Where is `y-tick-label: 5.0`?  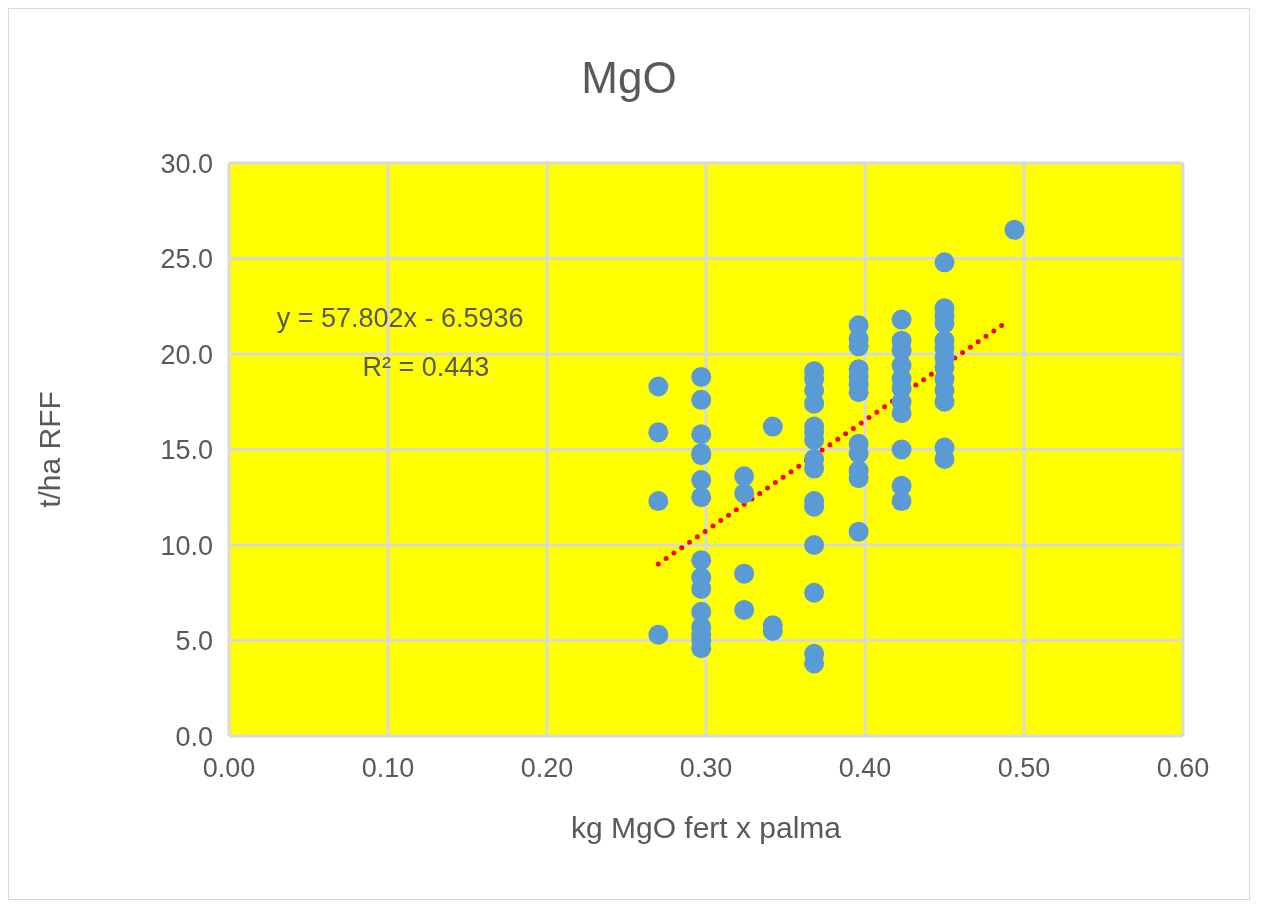
y-tick-label: 5.0 is located at coordinates (194, 641).